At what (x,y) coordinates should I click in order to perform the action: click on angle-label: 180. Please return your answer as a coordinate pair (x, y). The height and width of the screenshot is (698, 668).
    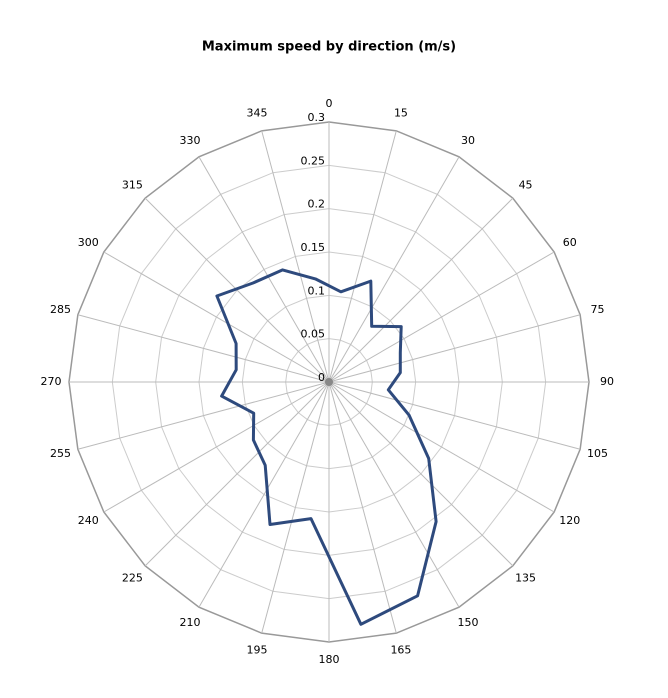
    Looking at the image, I should click on (329, 659).